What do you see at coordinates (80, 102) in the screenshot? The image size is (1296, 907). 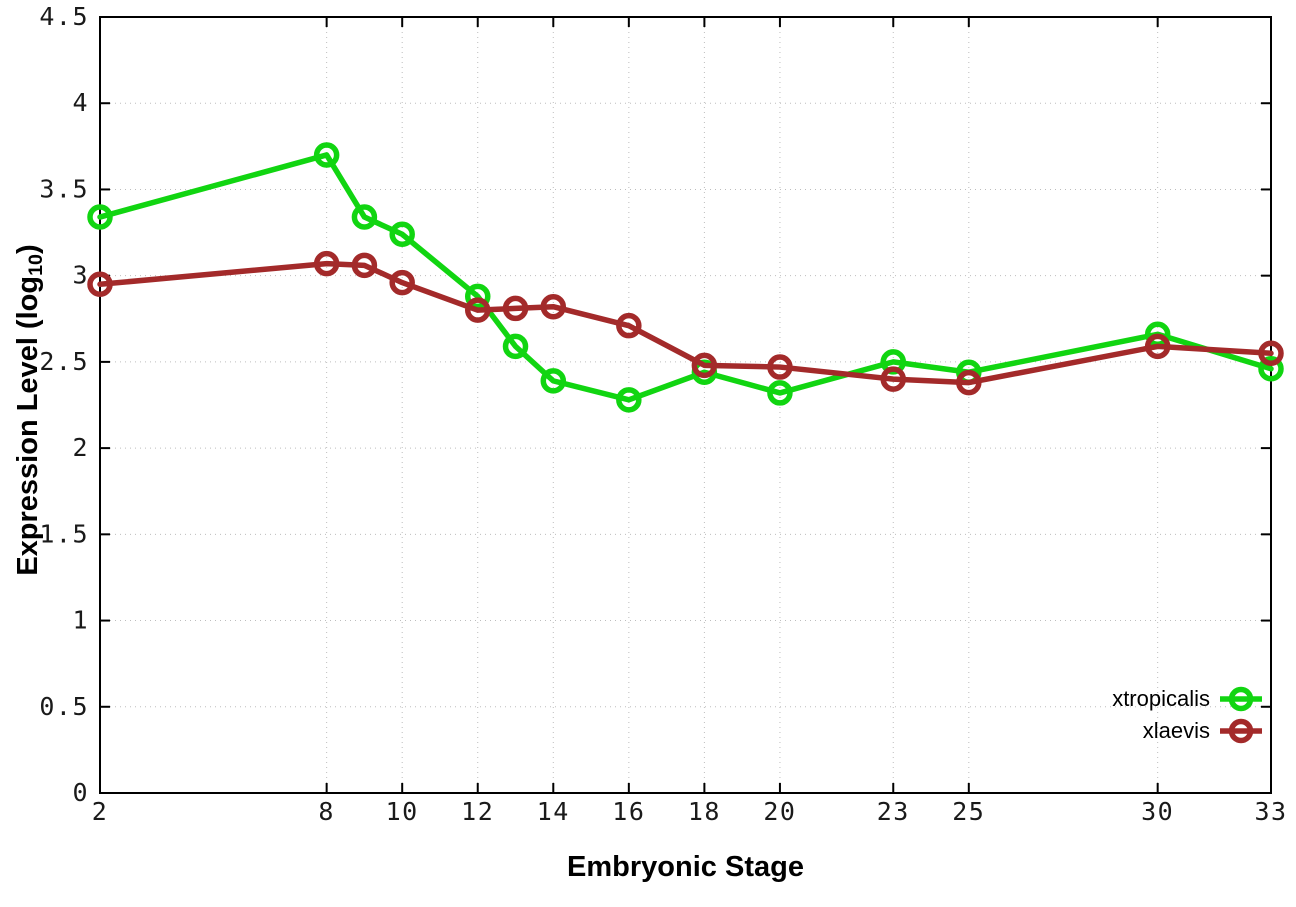 I see `y-tick-label: 4` at bounding box center [80, 102].